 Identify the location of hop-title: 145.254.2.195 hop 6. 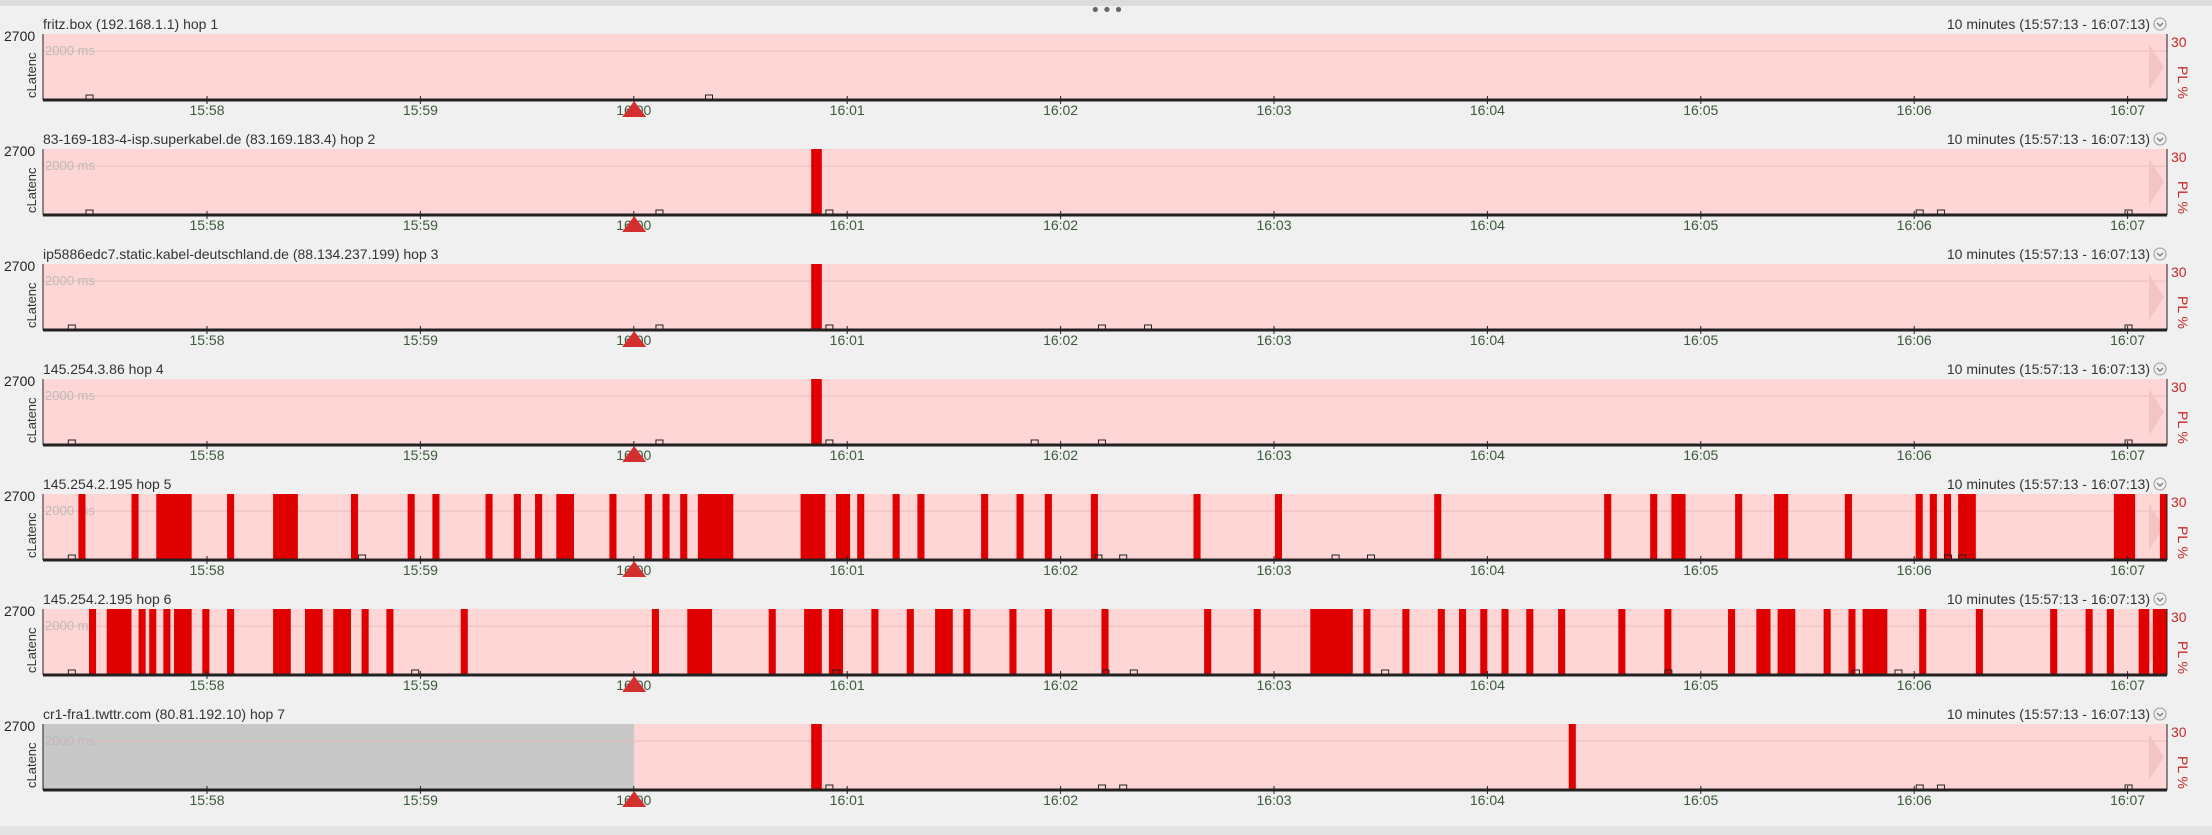
(107, 599).